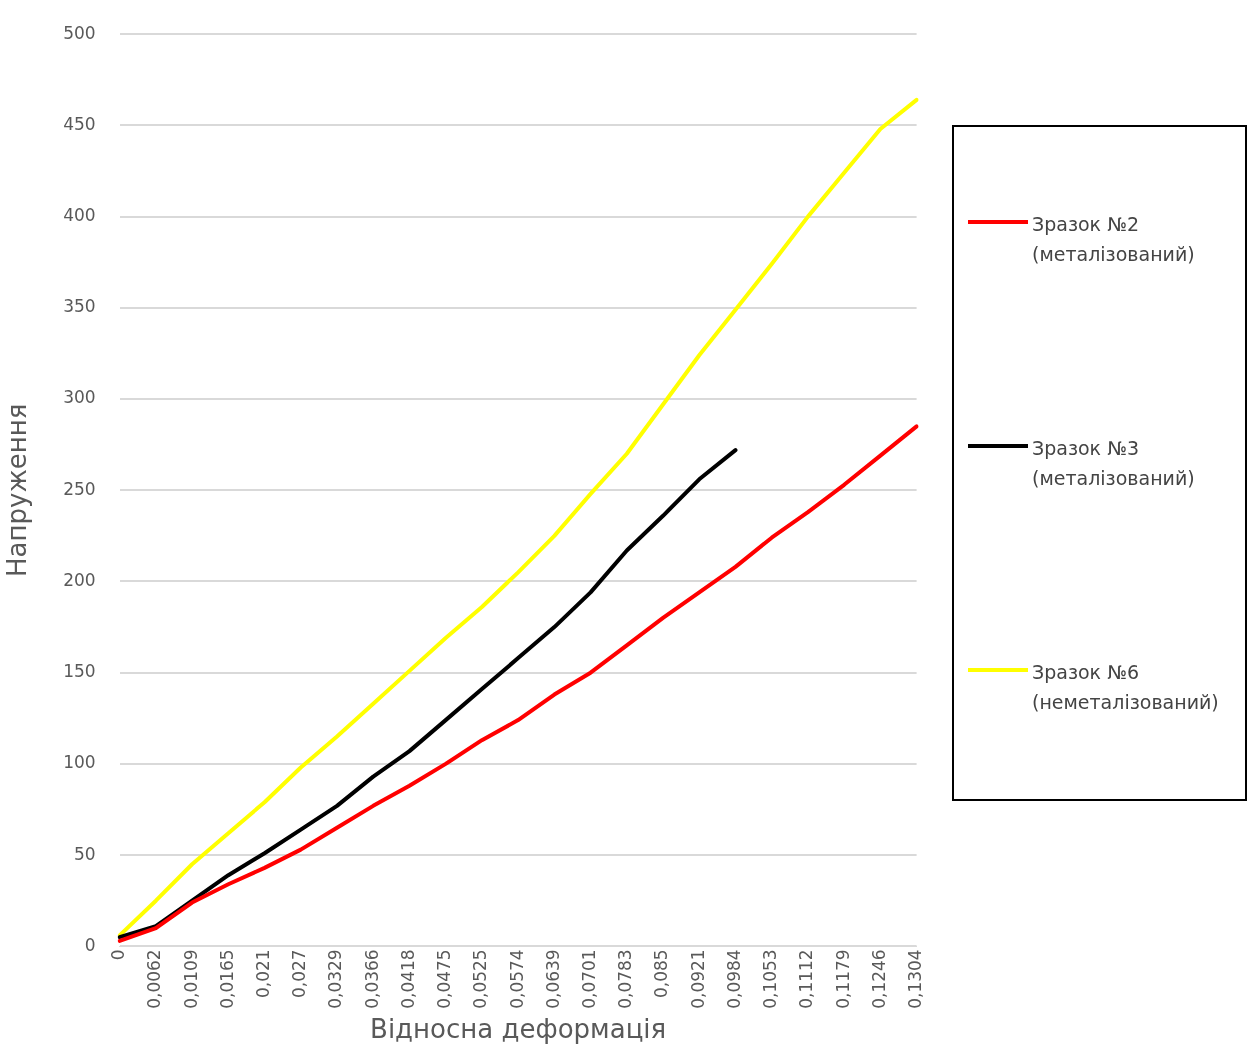  I want to click on x-tick-label: 0,0921, so click(697, 979).